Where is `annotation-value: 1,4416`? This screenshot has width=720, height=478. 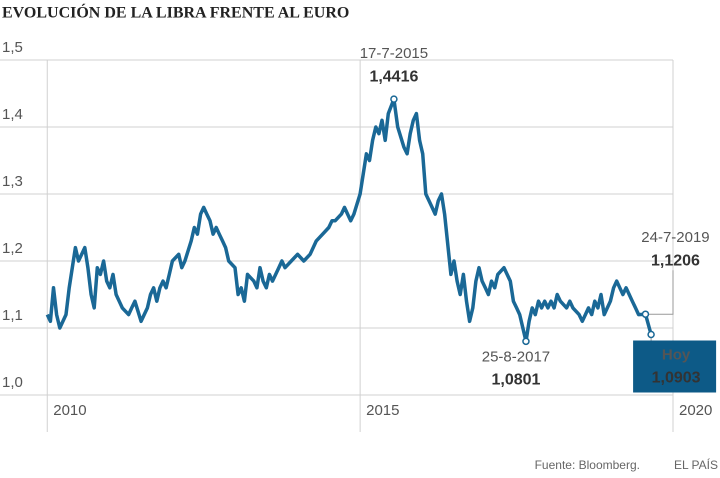 annotation-value: 1,4416 is located at coordinates (393, 76).